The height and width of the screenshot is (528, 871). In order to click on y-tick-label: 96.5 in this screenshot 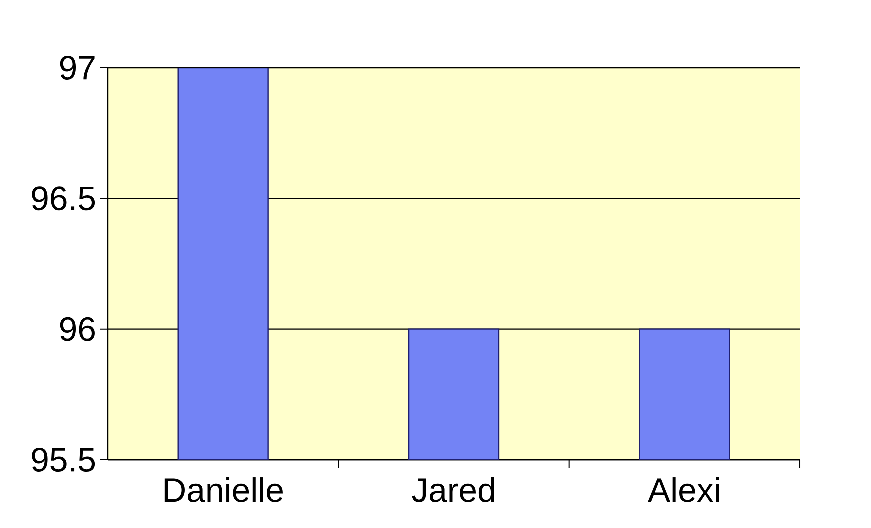, I will do `click(64, 198)`.